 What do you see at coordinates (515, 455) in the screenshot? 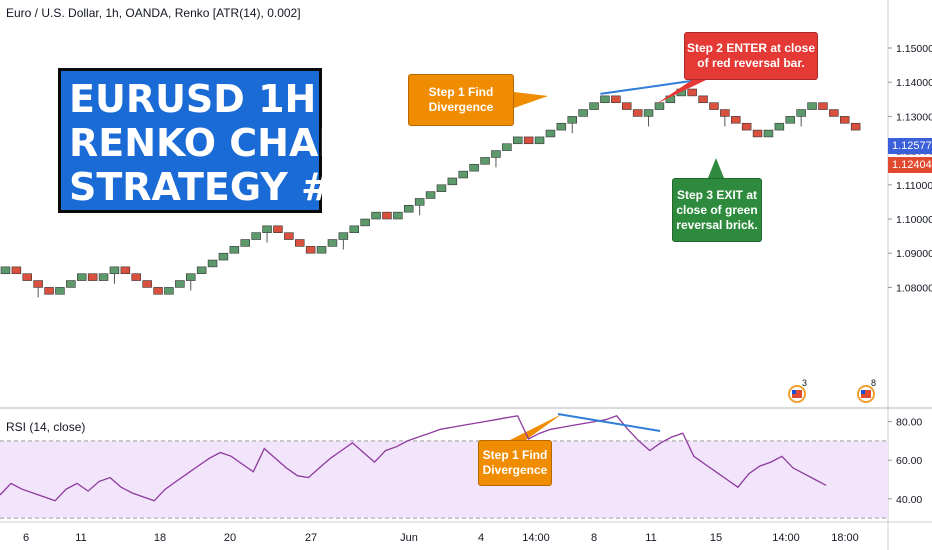
I see `step1-rsi-line-1: Step 1 Find` at bounding box center [515, 455].